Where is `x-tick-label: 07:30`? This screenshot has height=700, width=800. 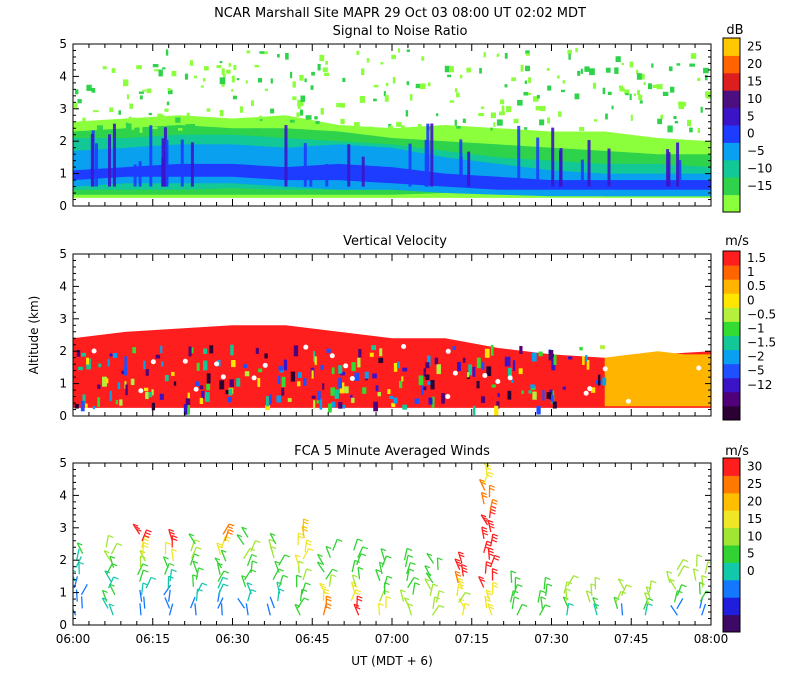
x-tick-label: 07:30 is located at coordinates (551, 639).